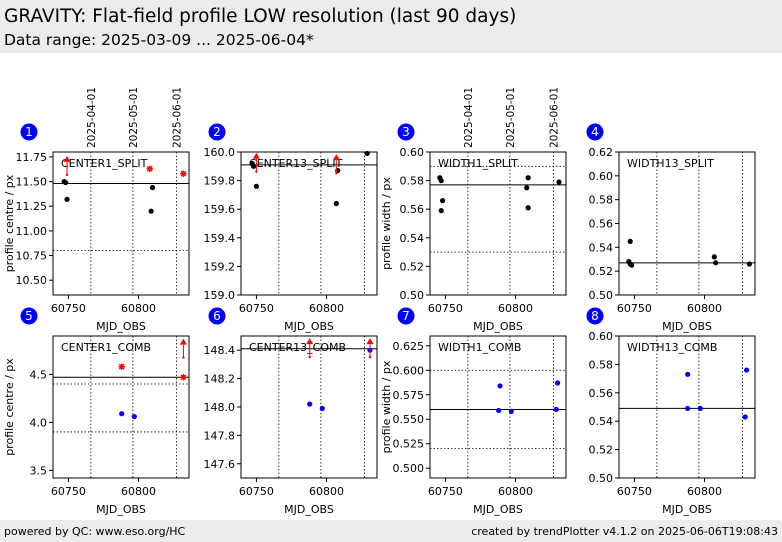 The width and height of the screenshot is (782, 542). What do you see at coordinates (32, 157) in the screenshot?
I see `y-tick-label: 11.75` at bounding box center [32, 157].